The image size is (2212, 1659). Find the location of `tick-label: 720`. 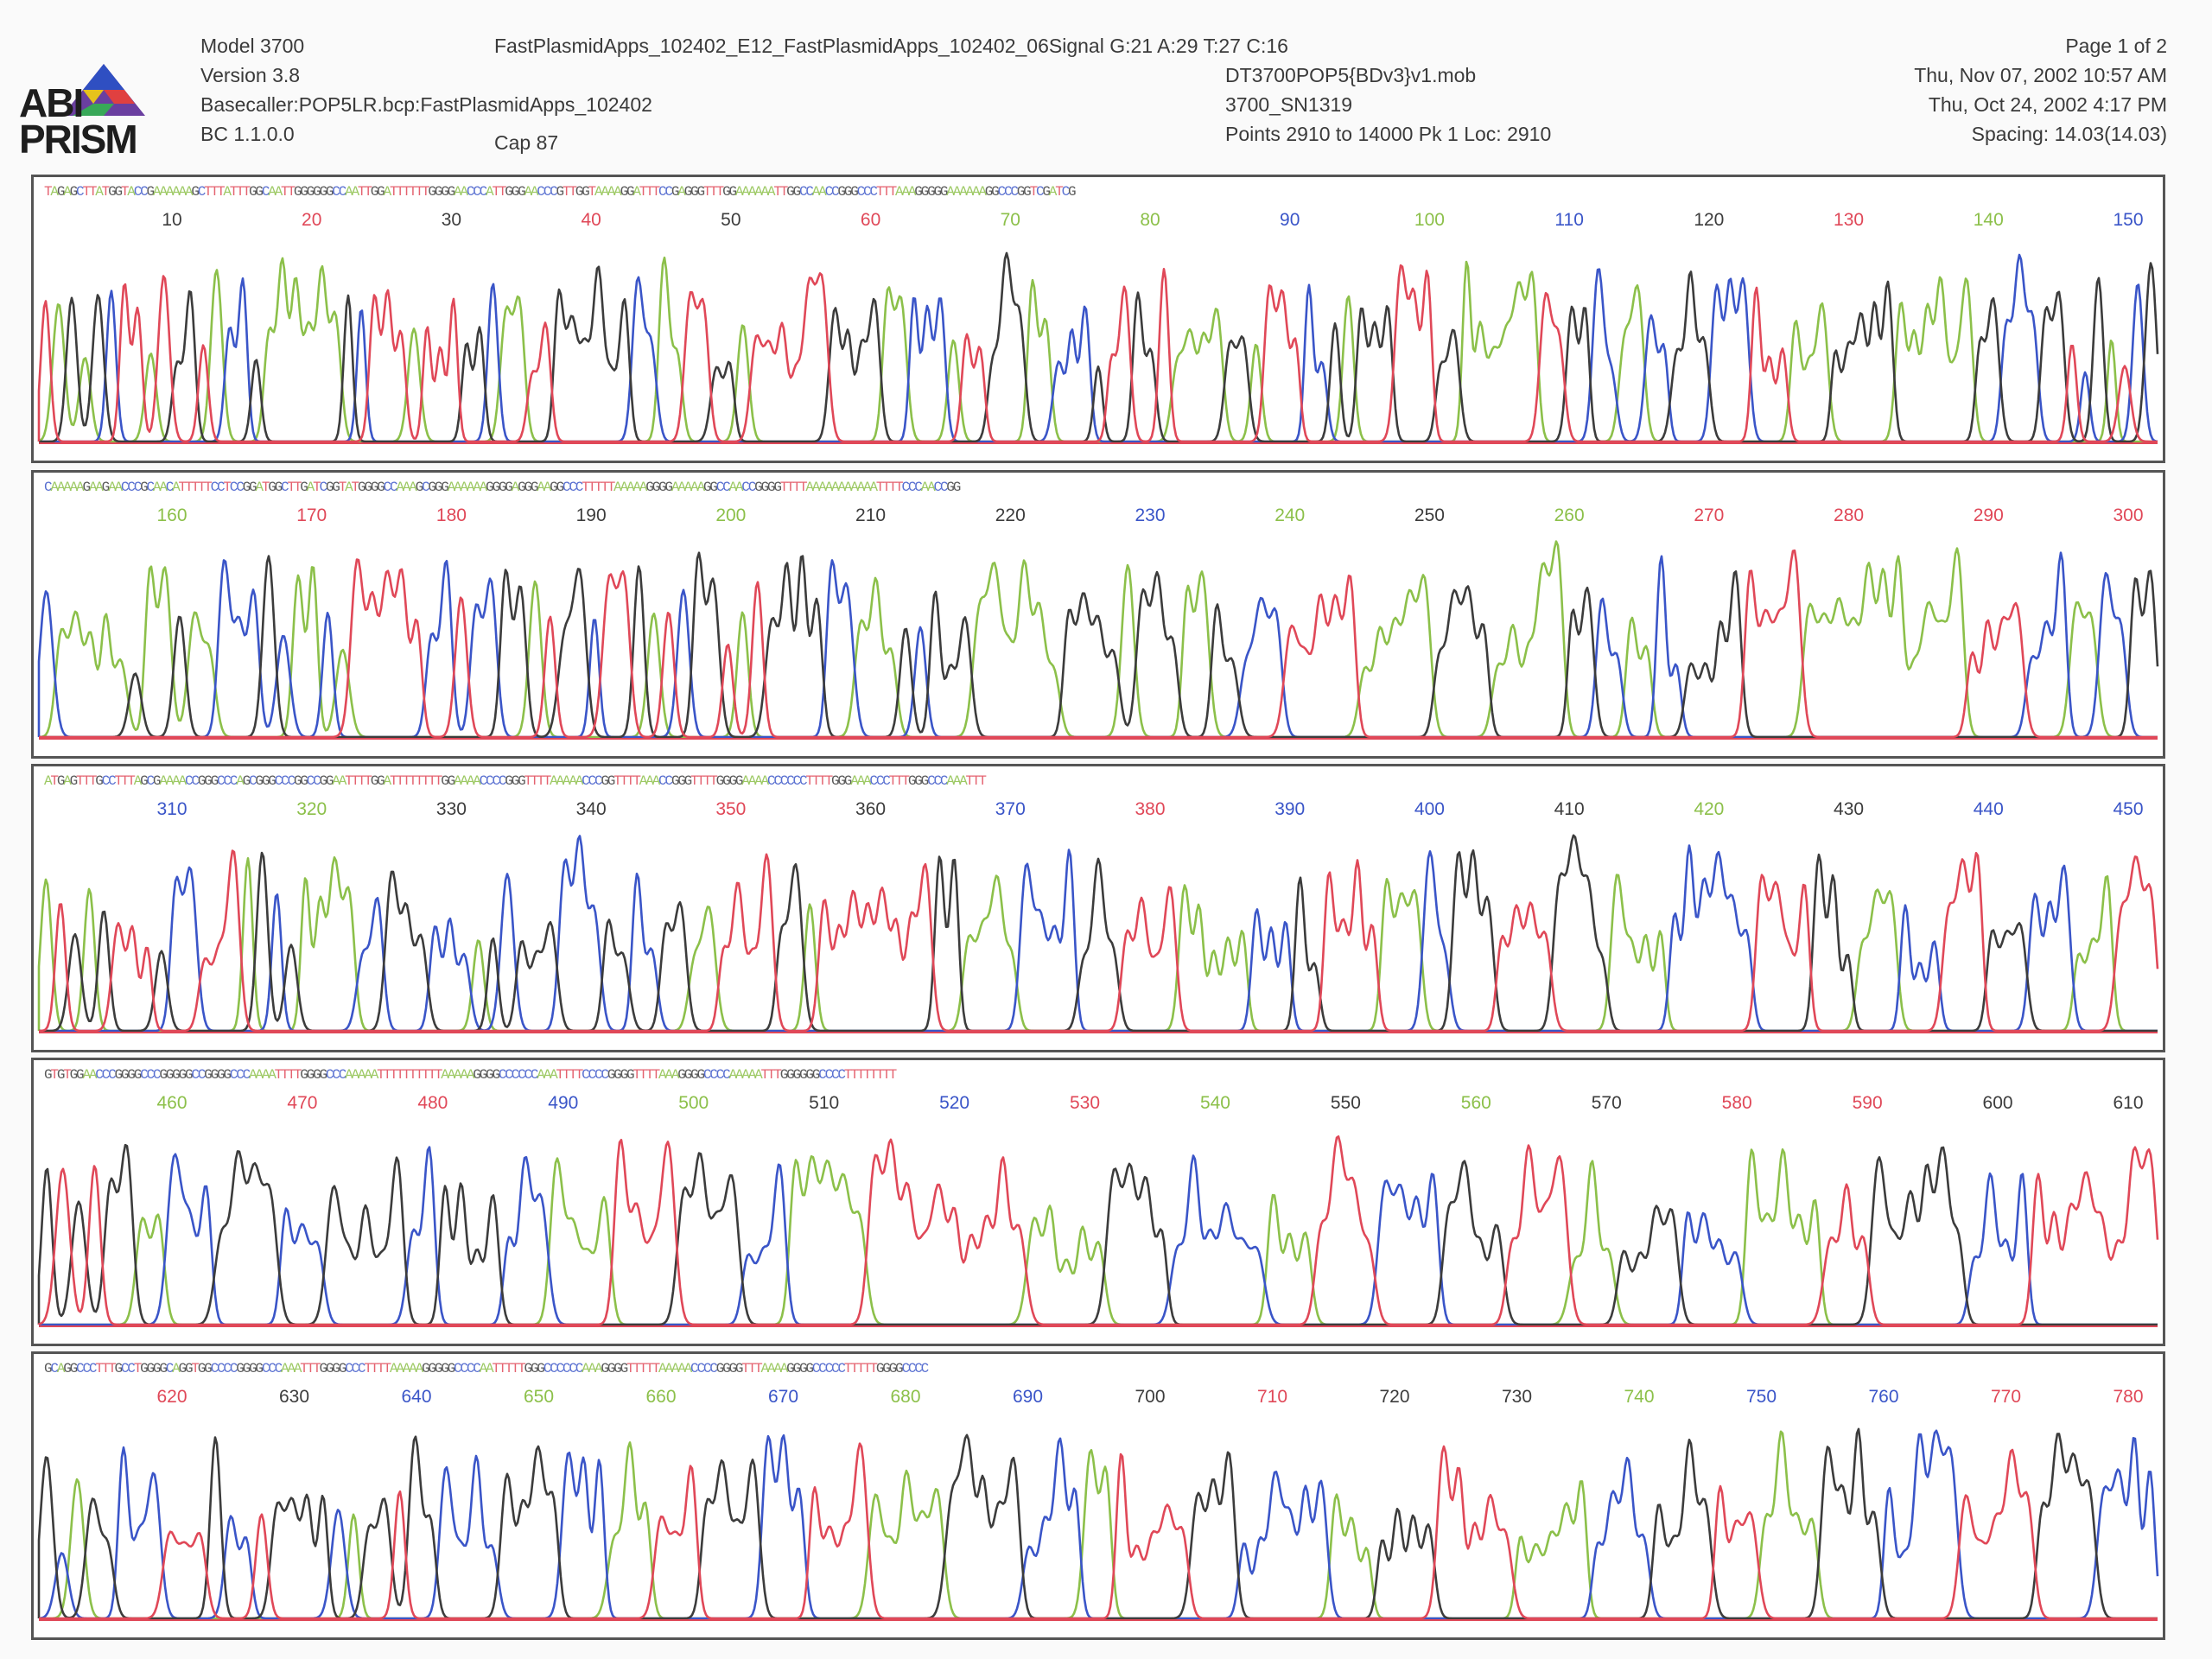

tick-label: 720 is located at coordinates (1394, 1397).